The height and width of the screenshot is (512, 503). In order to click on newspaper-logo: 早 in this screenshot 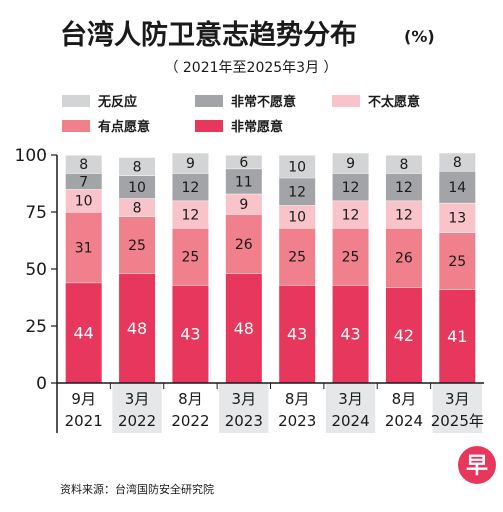, I will do `click(477, 465)`.